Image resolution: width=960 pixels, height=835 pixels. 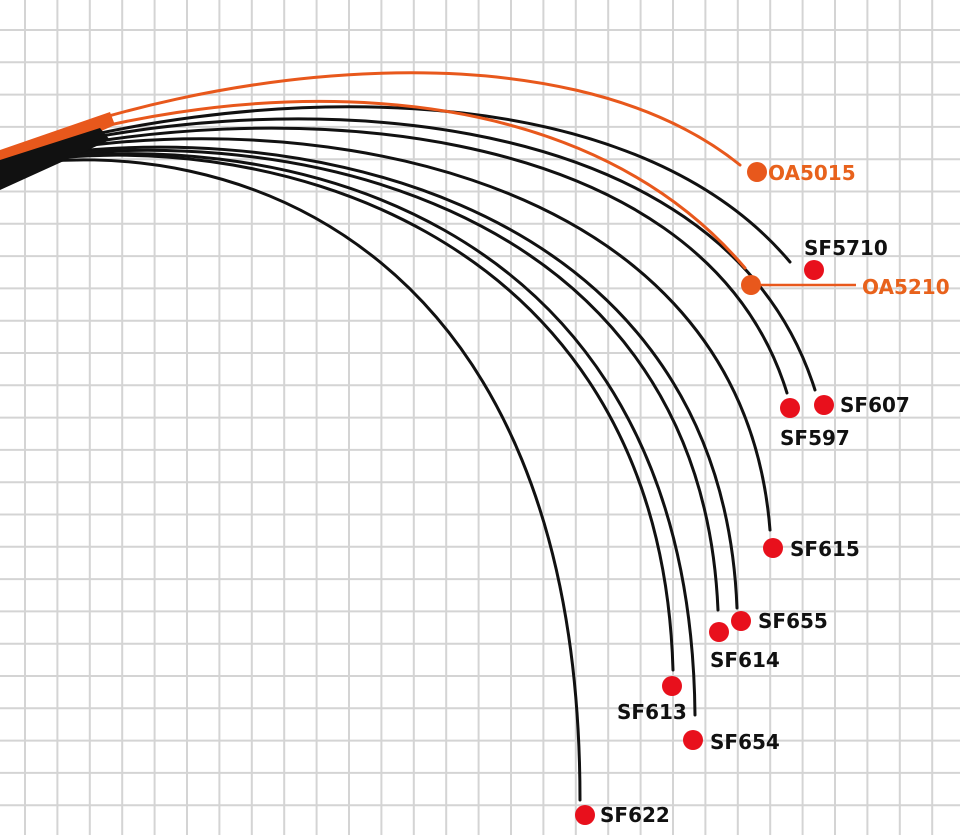 I want to click on rod-butt-black, so click(x=55, y=159).